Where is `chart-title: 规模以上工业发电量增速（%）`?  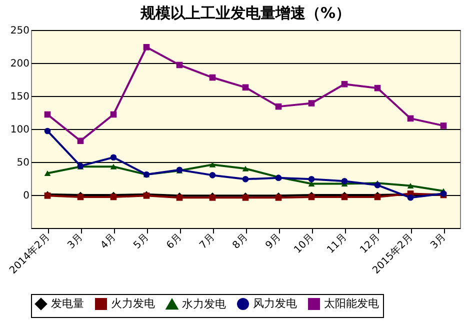 chart-title: 规模以上工业发电量增速（%） is located at coordinates (245, 13).